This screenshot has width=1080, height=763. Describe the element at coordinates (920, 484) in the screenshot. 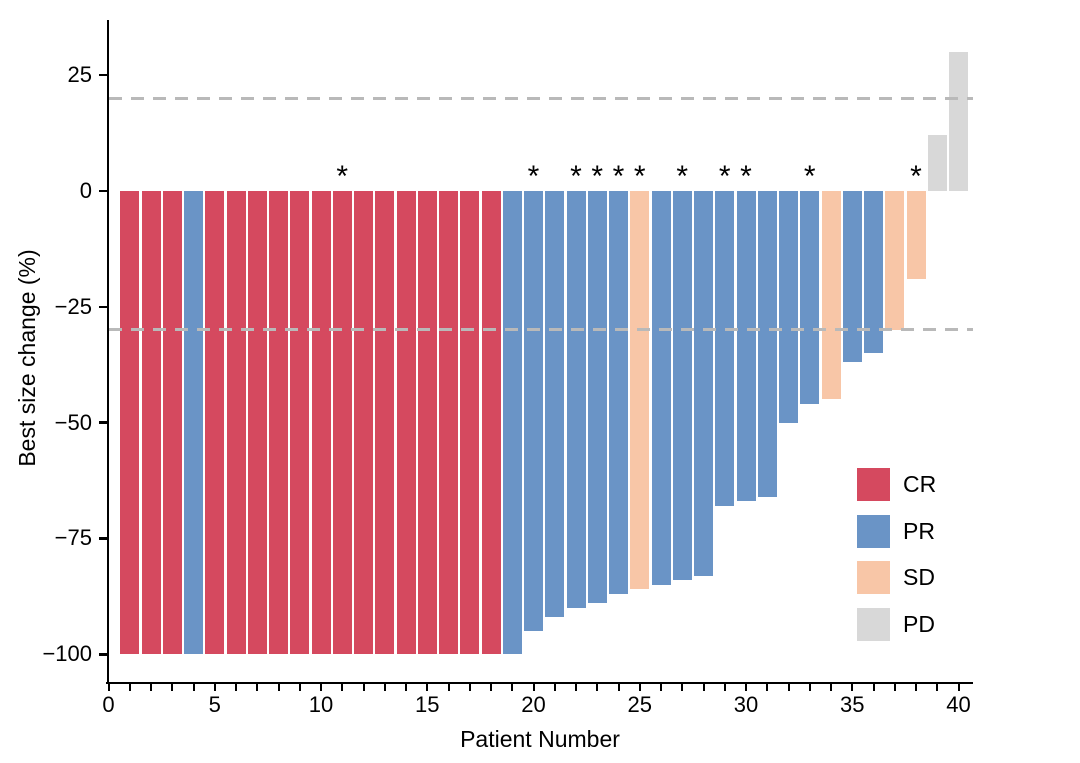

I see `legend-label-CR: CR` at that location.